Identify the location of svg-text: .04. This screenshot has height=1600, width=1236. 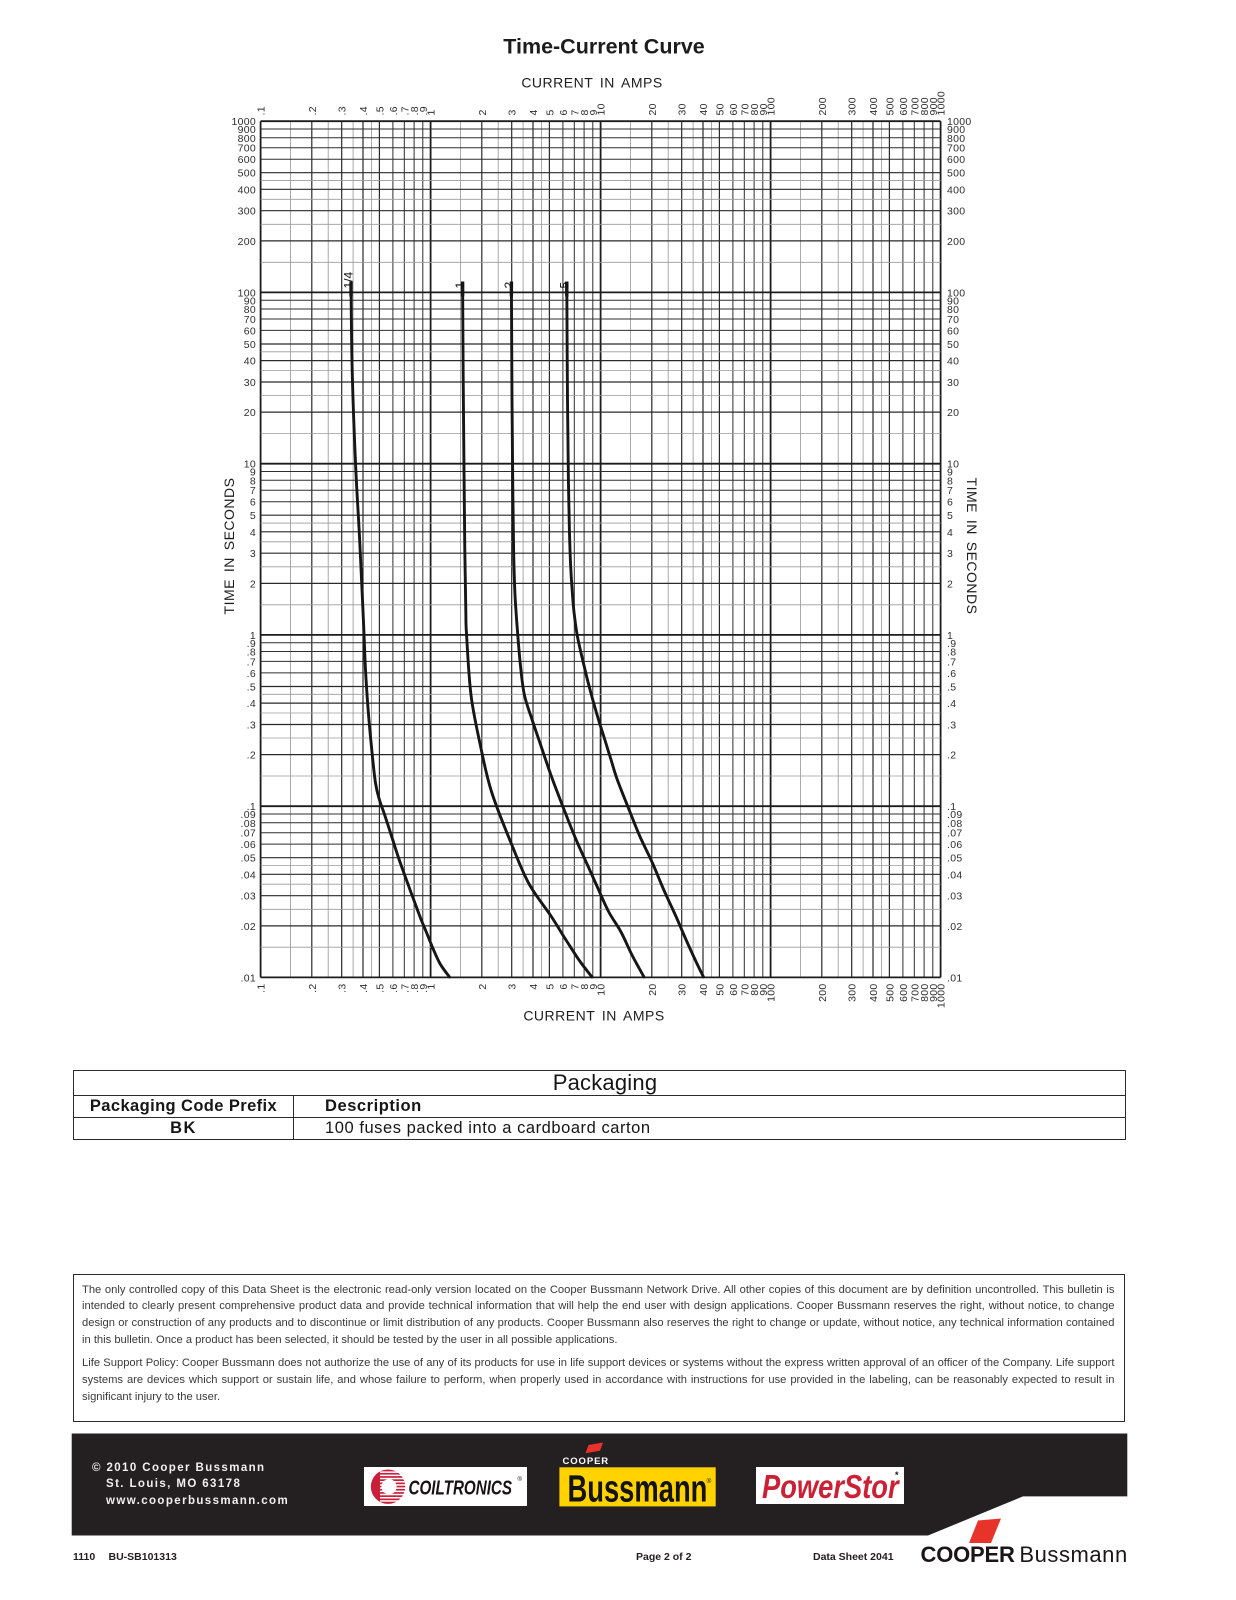
(955, 875).